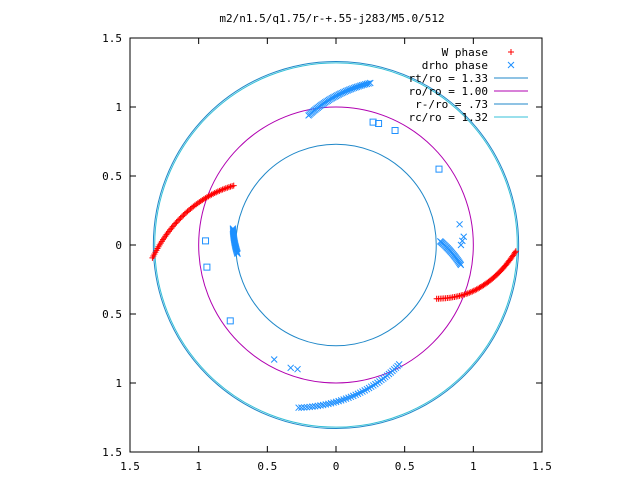 Image resolution: width=640 pixels, height=480 pixels. Describe the element at coordinates (451, 104) in the screenshot. I see `legend-label: r-/ro = .73` at that location.